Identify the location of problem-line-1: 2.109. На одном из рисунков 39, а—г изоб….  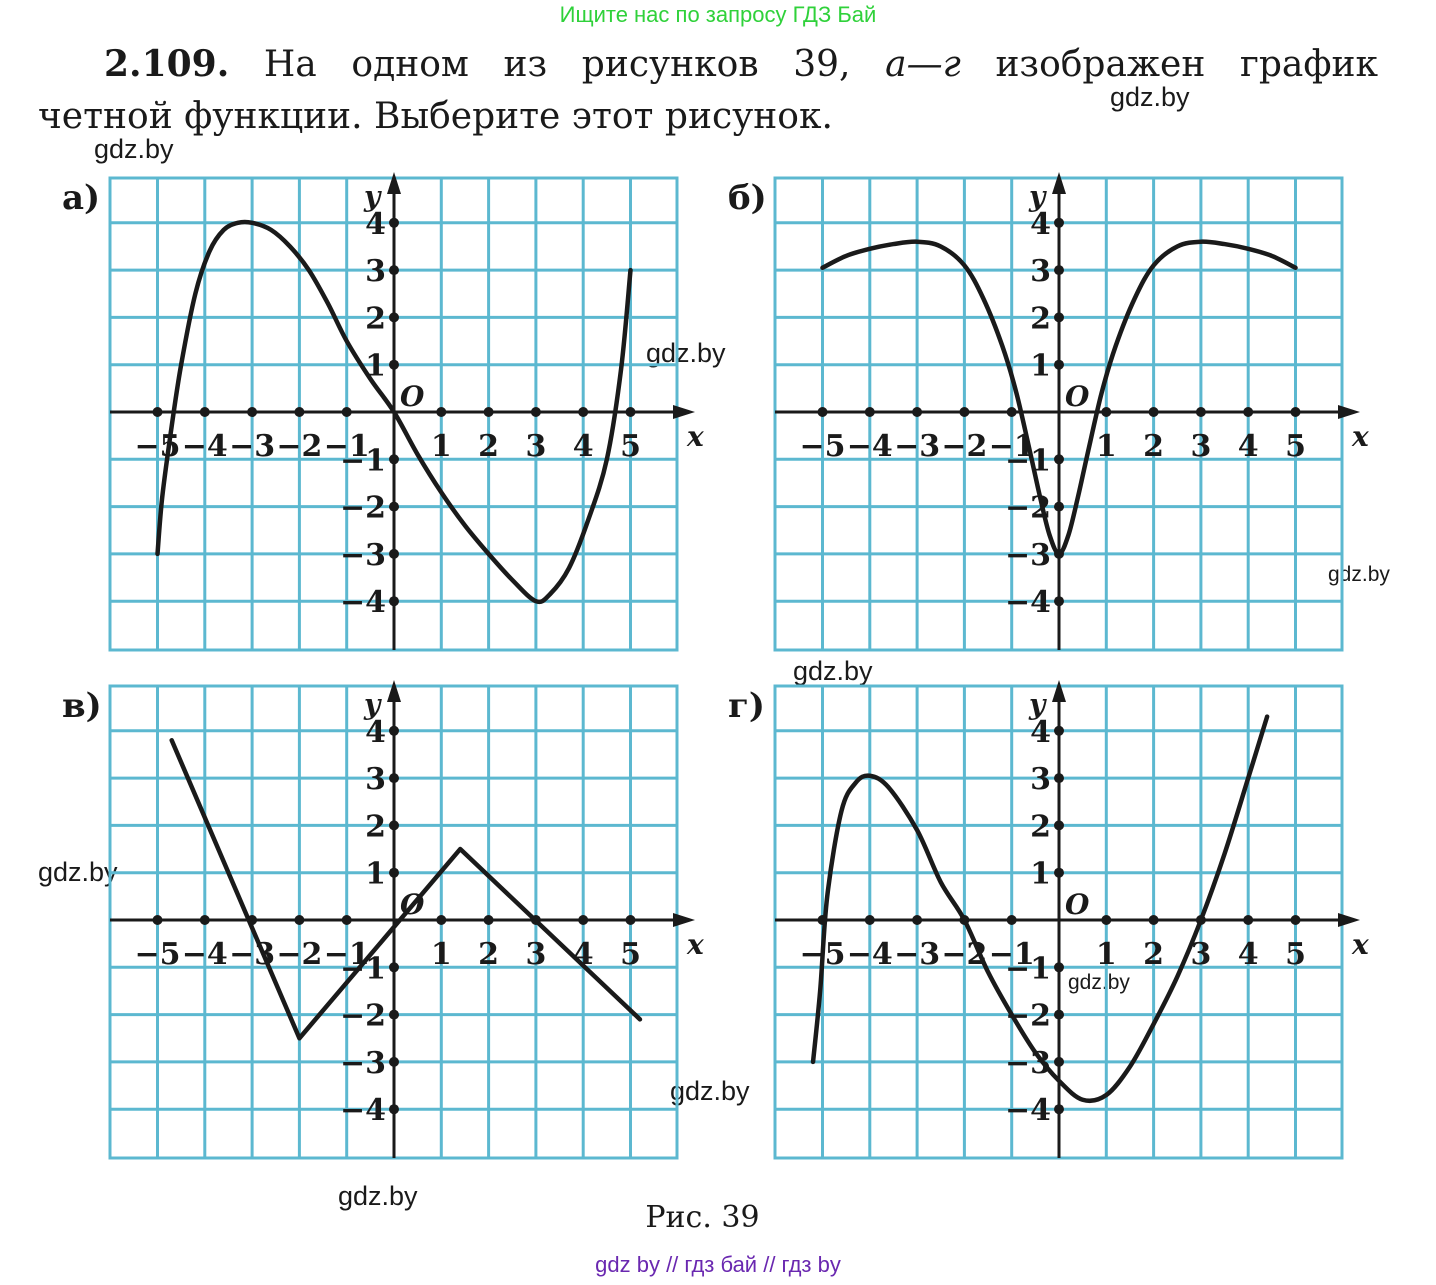
(708, 64).